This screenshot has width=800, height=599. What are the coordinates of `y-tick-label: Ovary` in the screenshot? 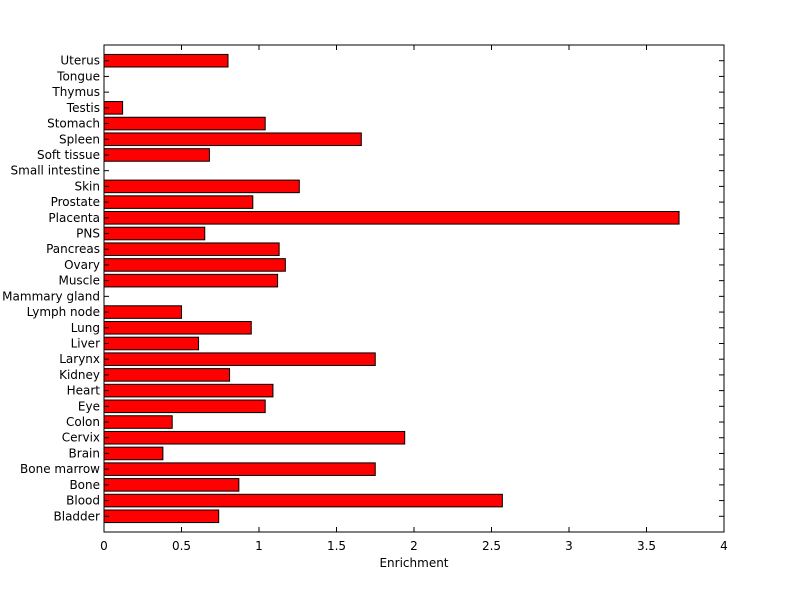 It's located at (82, 265).